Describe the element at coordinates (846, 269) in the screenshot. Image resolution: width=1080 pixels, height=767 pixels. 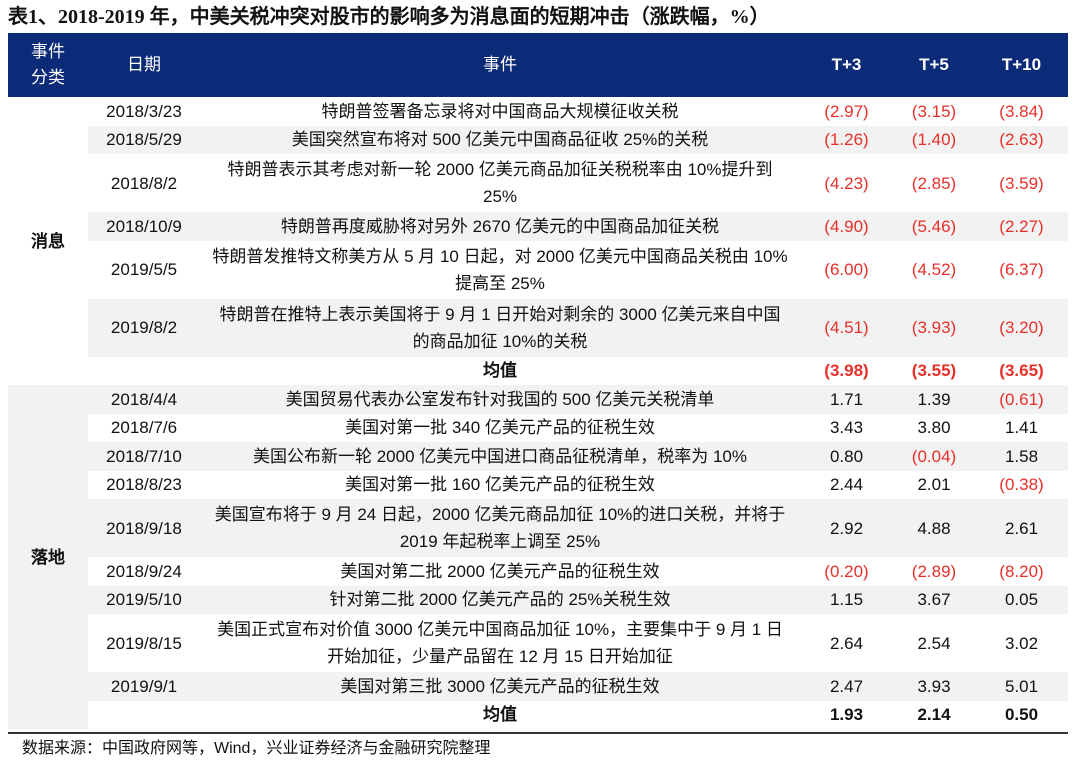
I see `t3-cell: (6.00)` at that location.